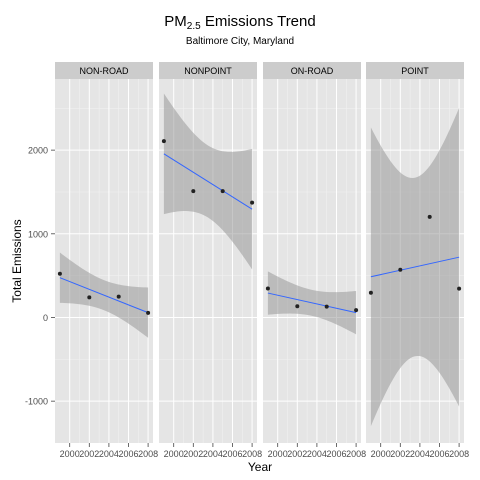  I want to click on y-tick-label: -1000, so click(36, 402).